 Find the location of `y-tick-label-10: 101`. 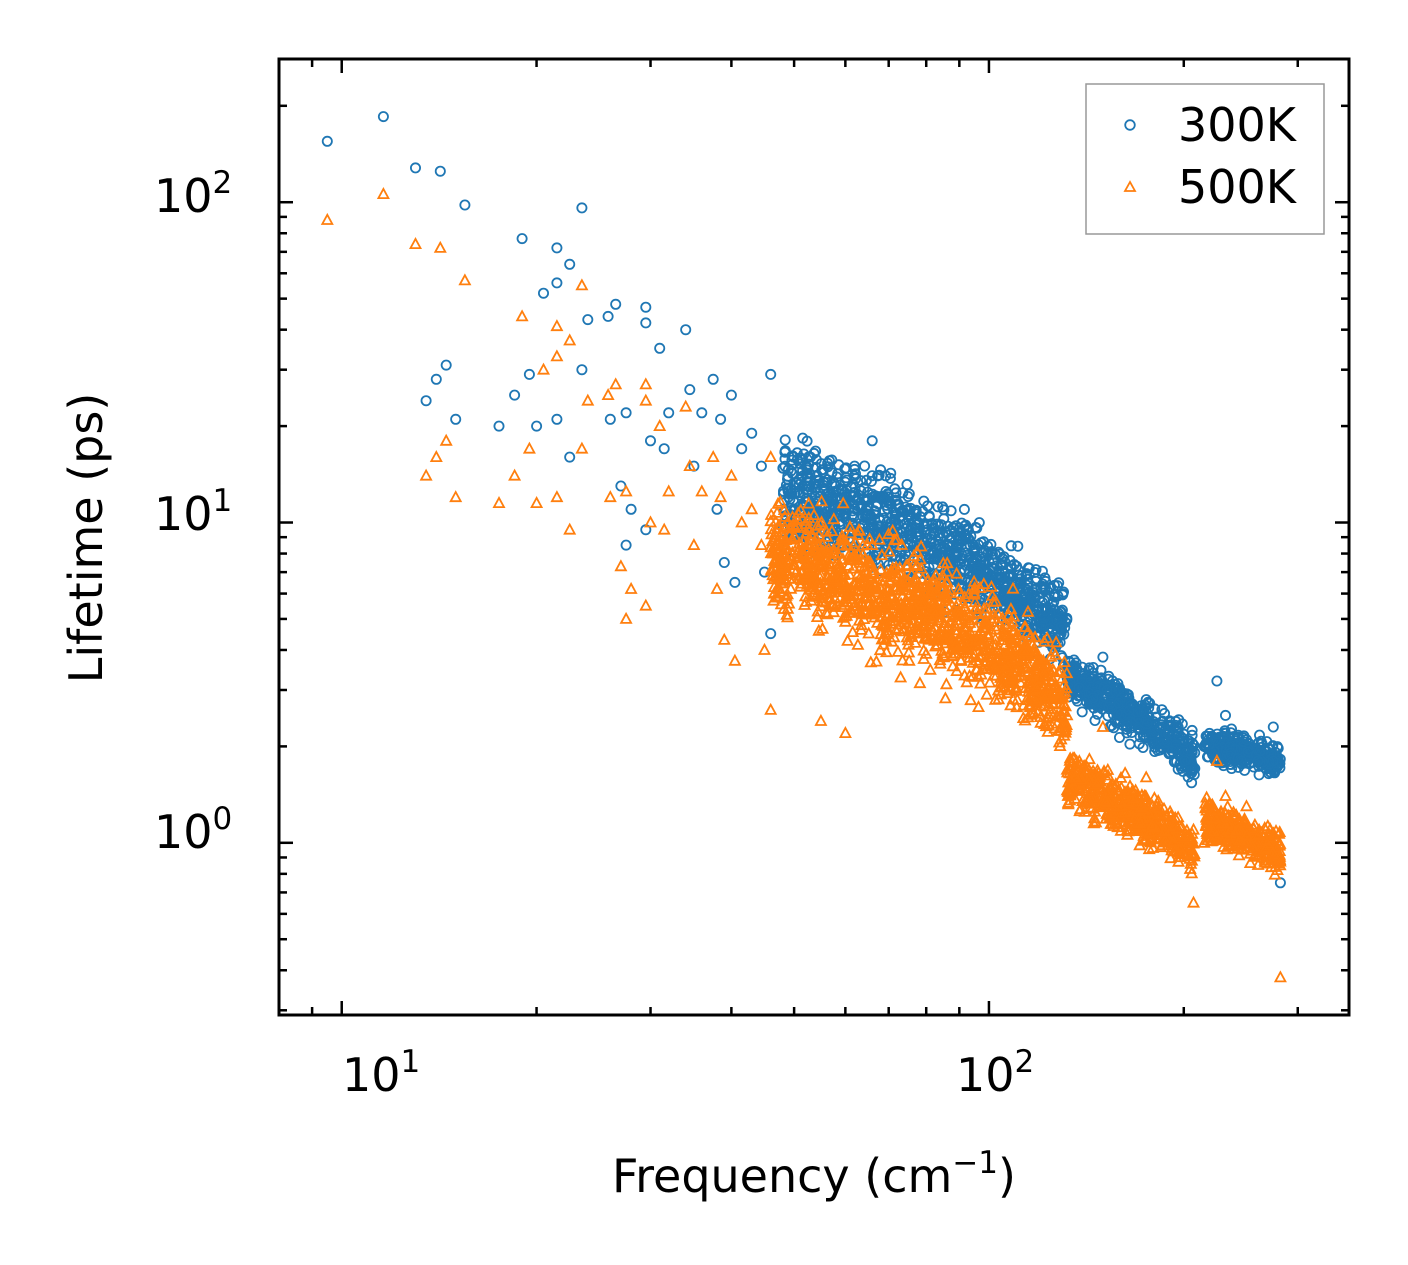

y-tick-label-10: 101 is located at coordinates (193, 512).